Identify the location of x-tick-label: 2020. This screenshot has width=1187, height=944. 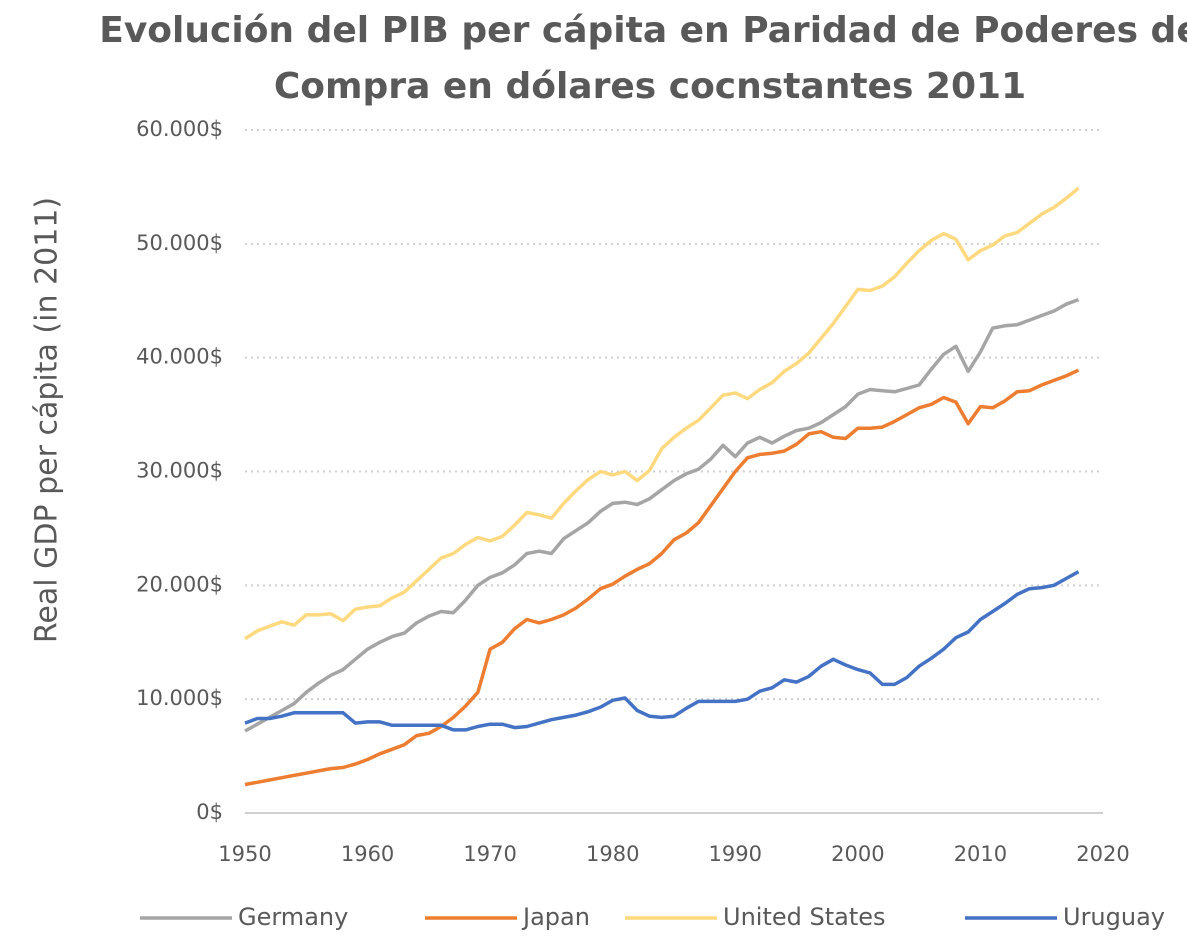
(1102, 854).